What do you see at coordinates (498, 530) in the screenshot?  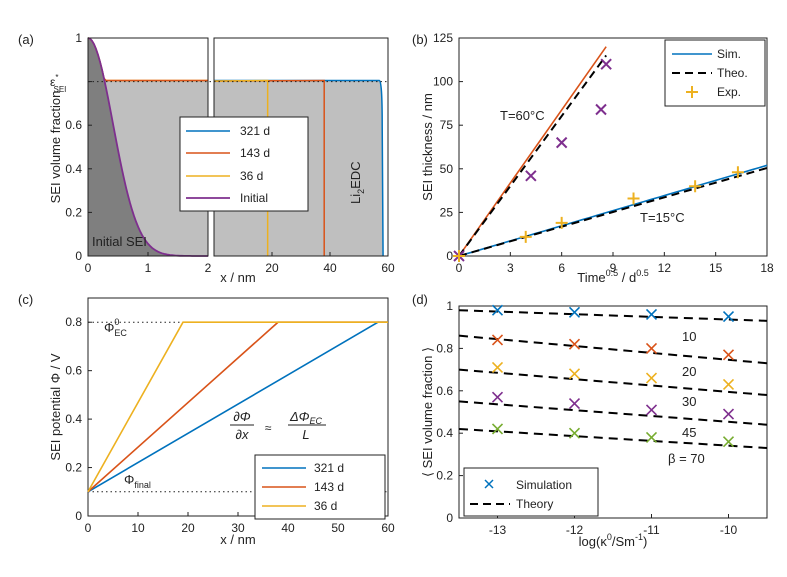 I see `d-xtick-label: -13` at bounding box center [498, 530].